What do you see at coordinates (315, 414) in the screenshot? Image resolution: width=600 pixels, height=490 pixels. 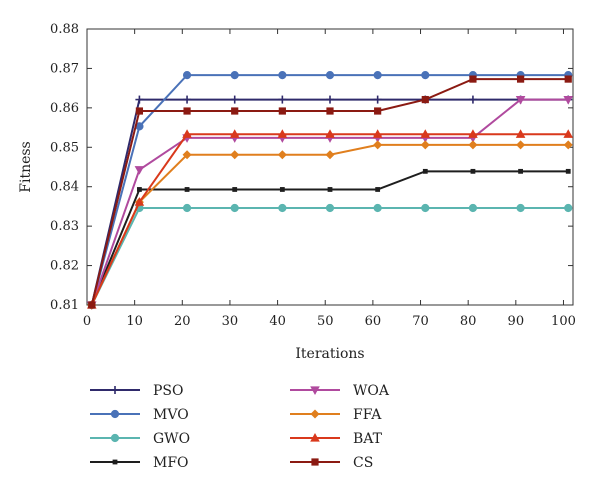 I see `legend-marker-ffa` at bounding box center [315, 414].